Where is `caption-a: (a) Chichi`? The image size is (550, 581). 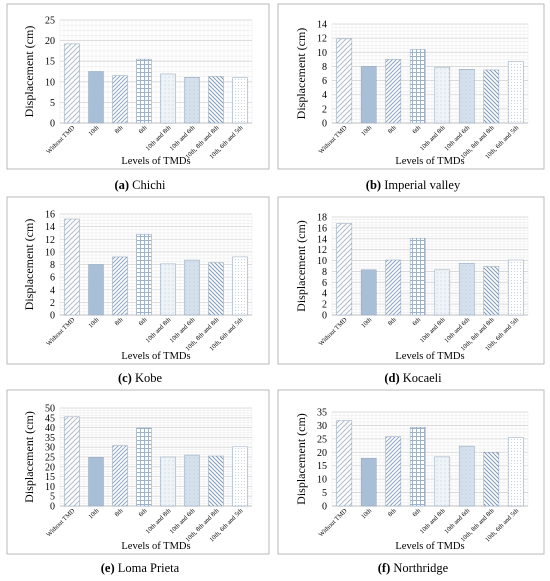
caption-a: (a) Chichi is located at coordinates (140, 185).